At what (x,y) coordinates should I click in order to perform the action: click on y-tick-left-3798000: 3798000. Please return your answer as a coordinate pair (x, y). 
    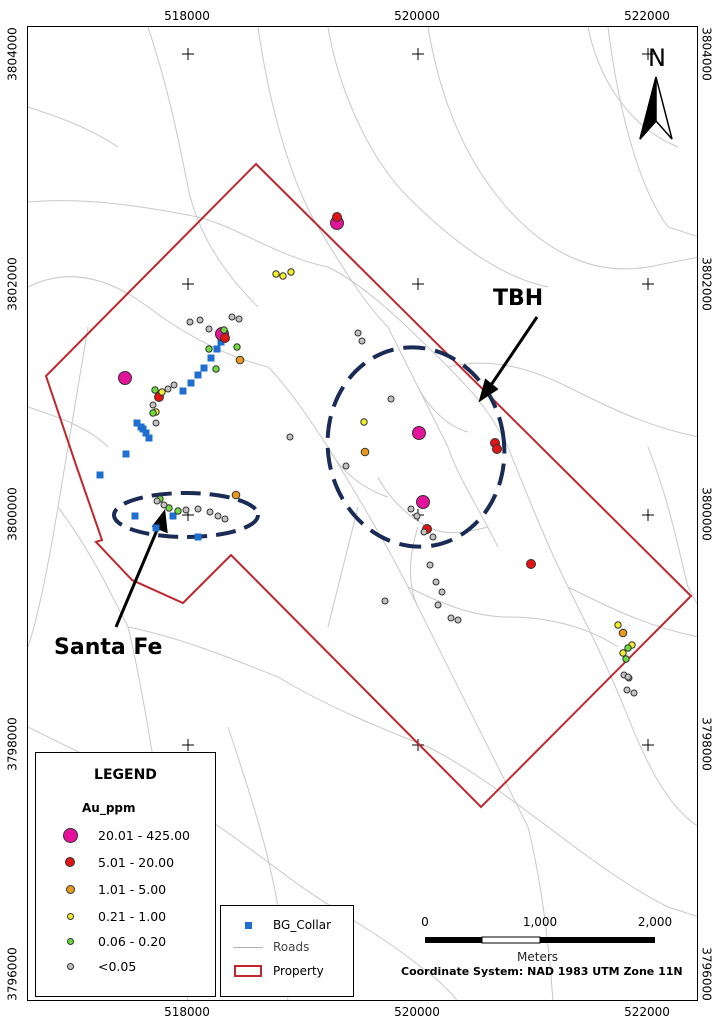
    Looking at the image, I should click on (12, 744).